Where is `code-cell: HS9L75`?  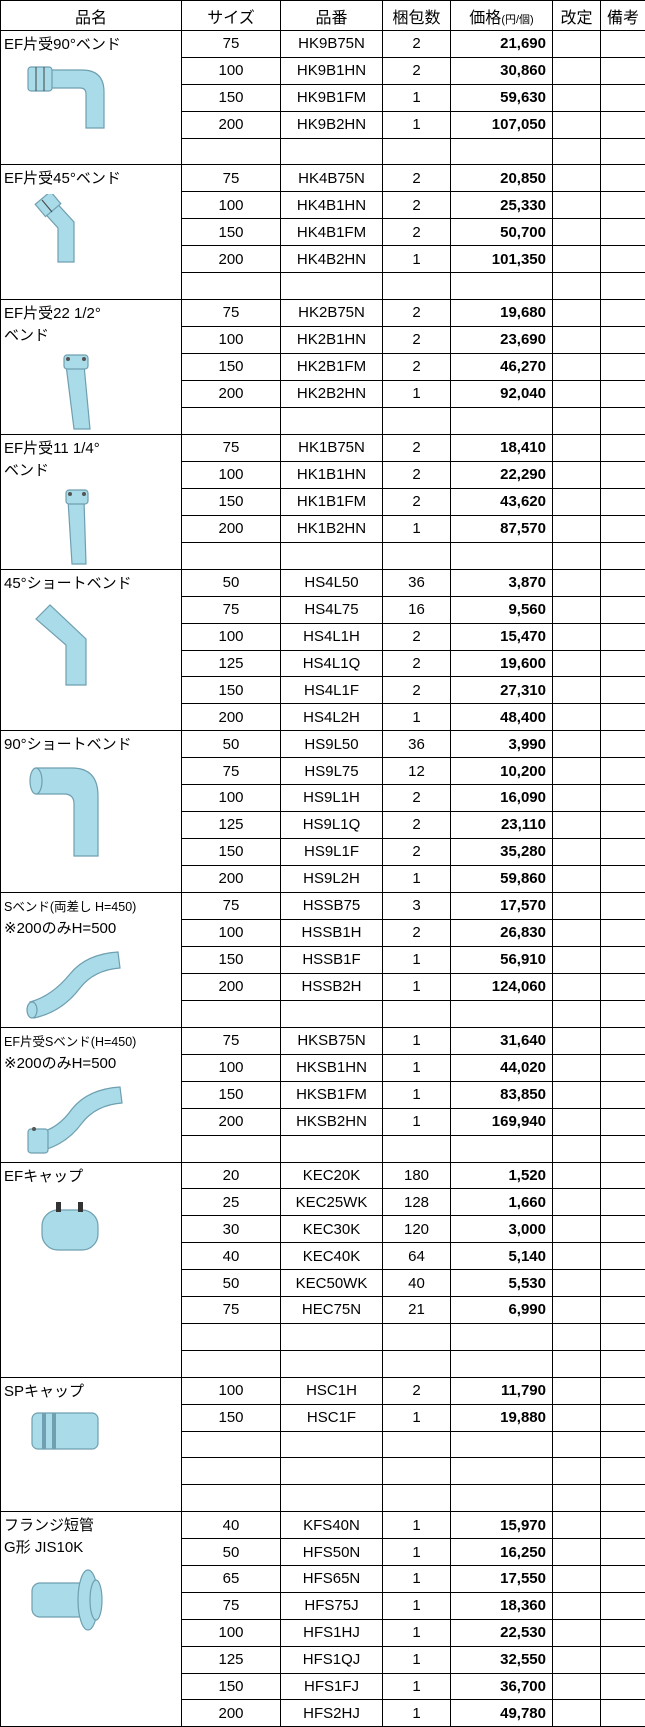
code-cell: HS9L75 is located at coordinates (332, 771).